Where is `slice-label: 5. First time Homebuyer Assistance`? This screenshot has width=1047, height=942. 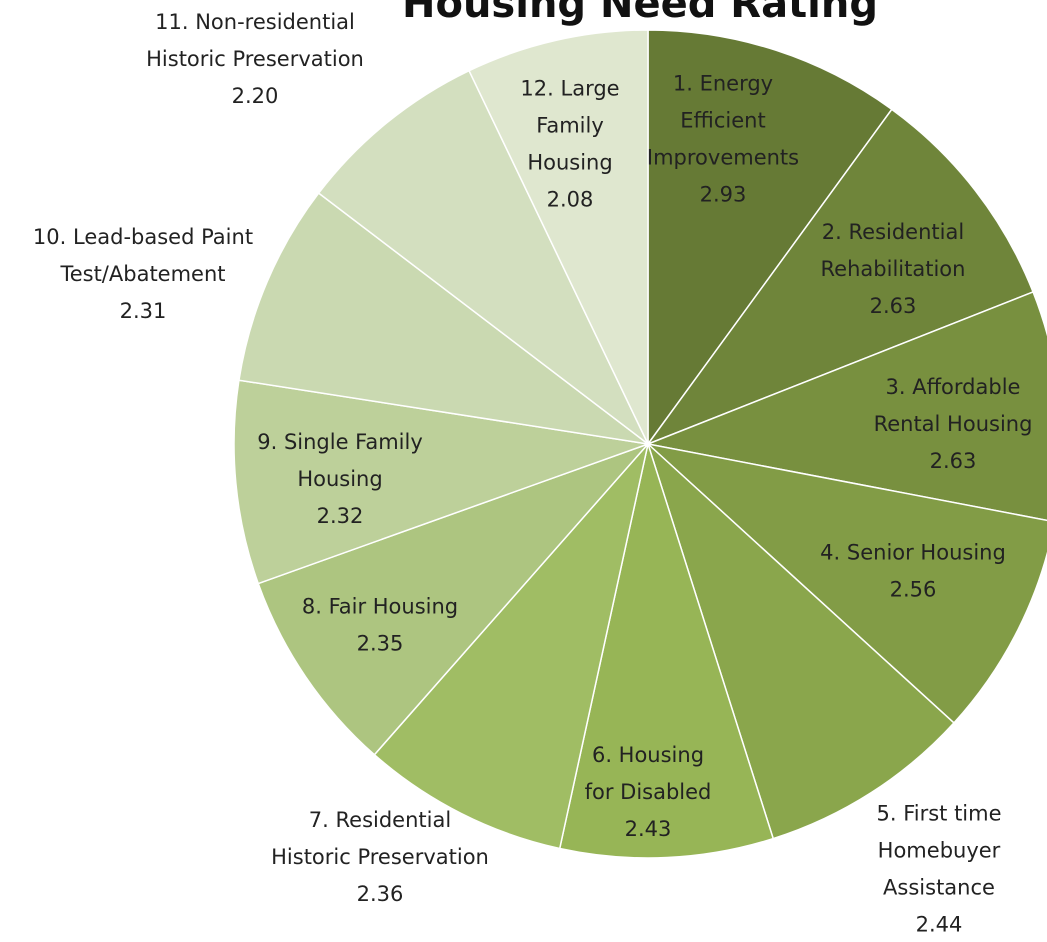 slice-label: 5. First time Homebuyer Assistance is located at coordinates (938, 851).